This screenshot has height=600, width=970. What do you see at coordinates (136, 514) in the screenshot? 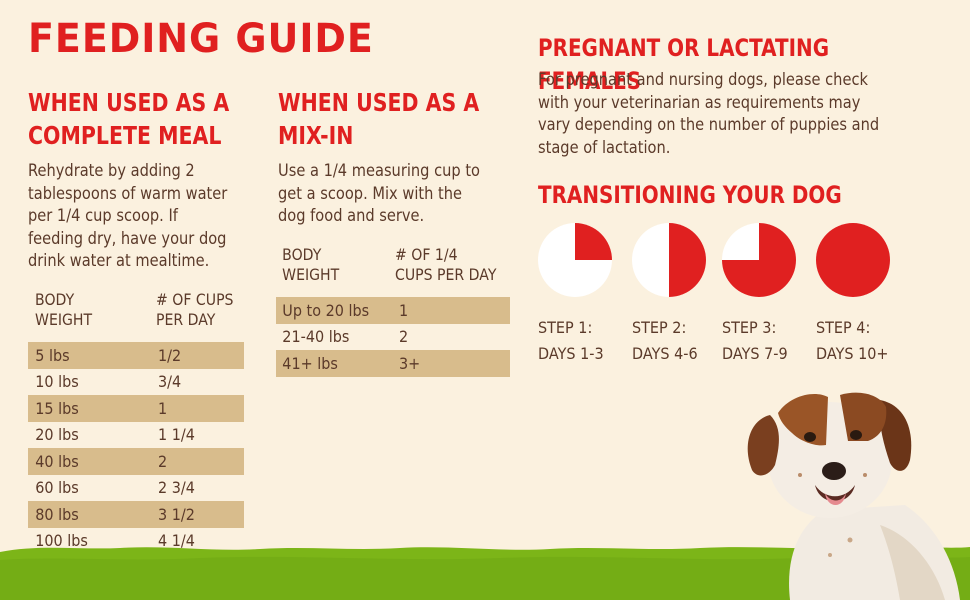
I see `table-row: 80 lbs 3 1/2` at bounding box center [136, 514].